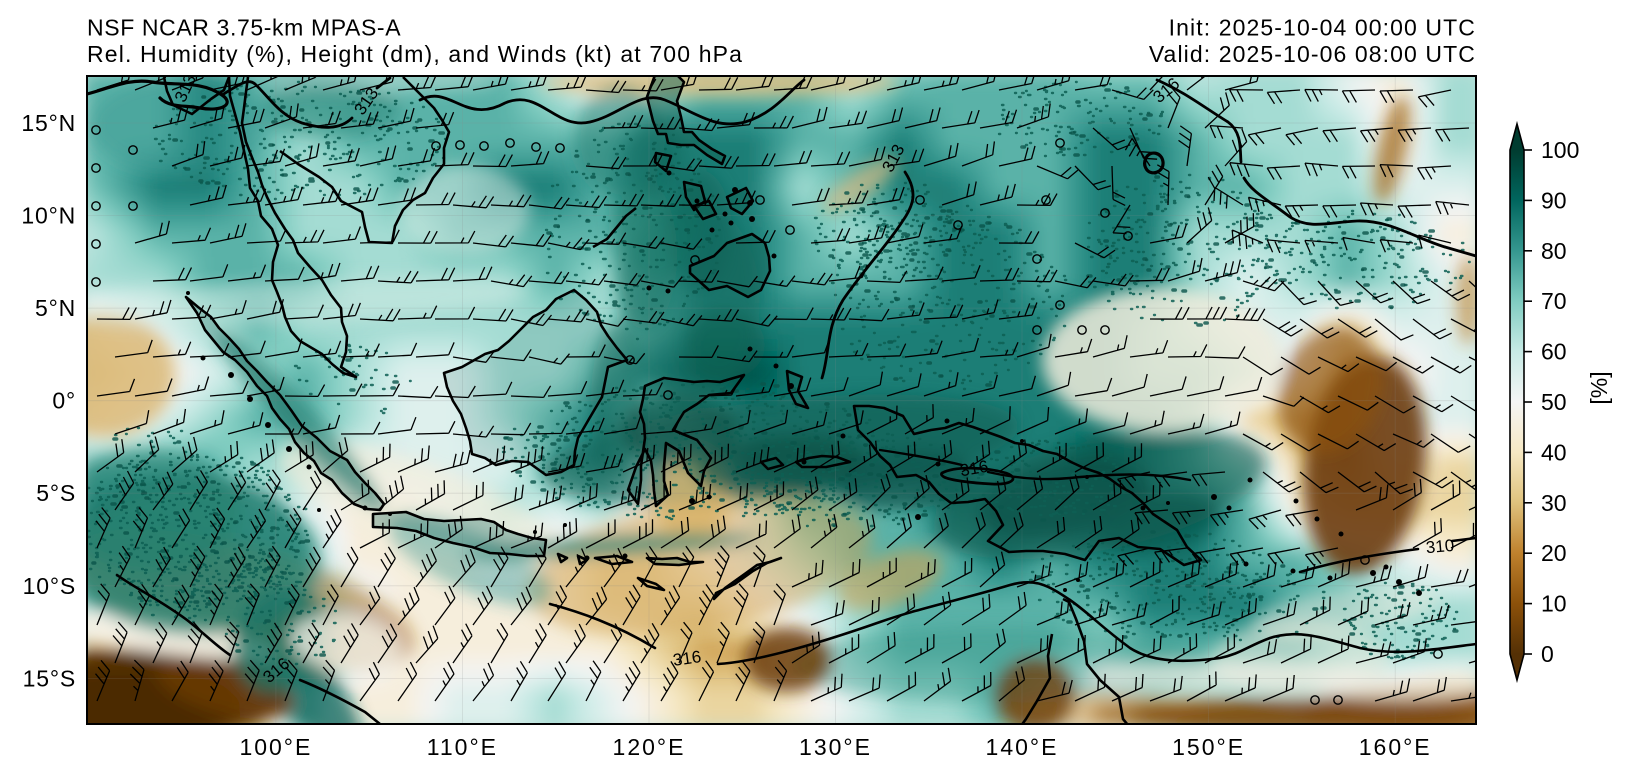 The image size is (1634, 779). What do you see at coordinates (1554, 553) in the screenshot?
I see `svg-text: 20` at bounding box center [1554, 553].